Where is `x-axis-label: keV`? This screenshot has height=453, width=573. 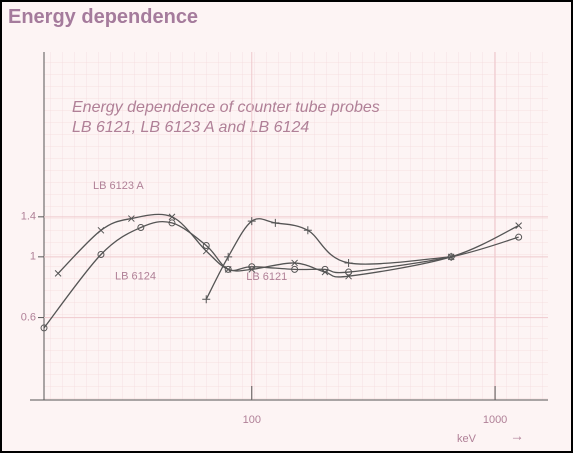
x-axis-label: keV is located at coordinates (467, 439).